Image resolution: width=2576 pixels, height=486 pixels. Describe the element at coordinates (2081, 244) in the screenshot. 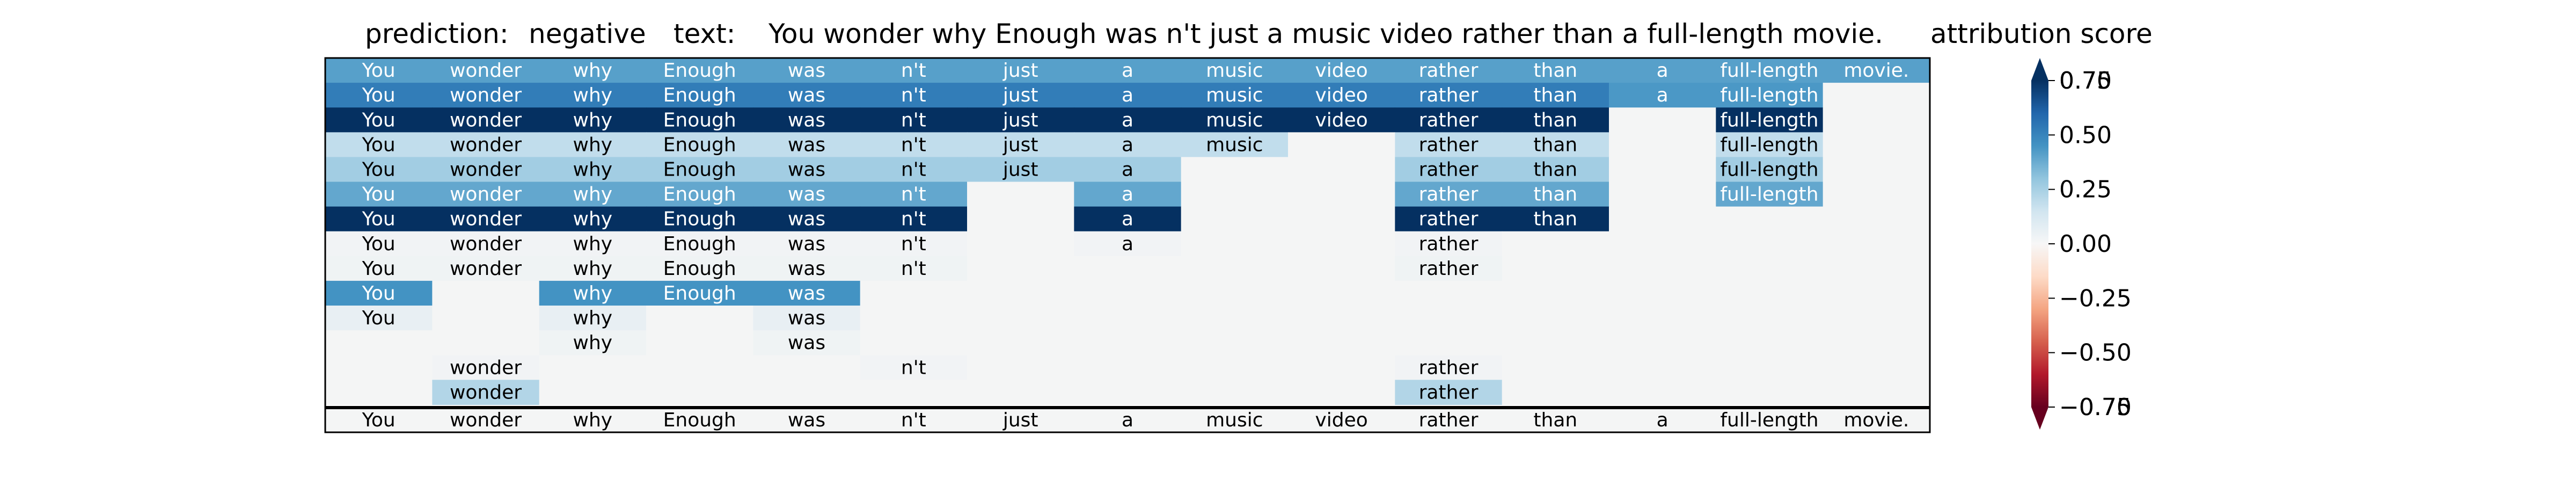

I see `colorbar: 0.75 0.50 0.25 0.00 −0.25 −0.50 −0.75 0.70 −0.70` at that location.